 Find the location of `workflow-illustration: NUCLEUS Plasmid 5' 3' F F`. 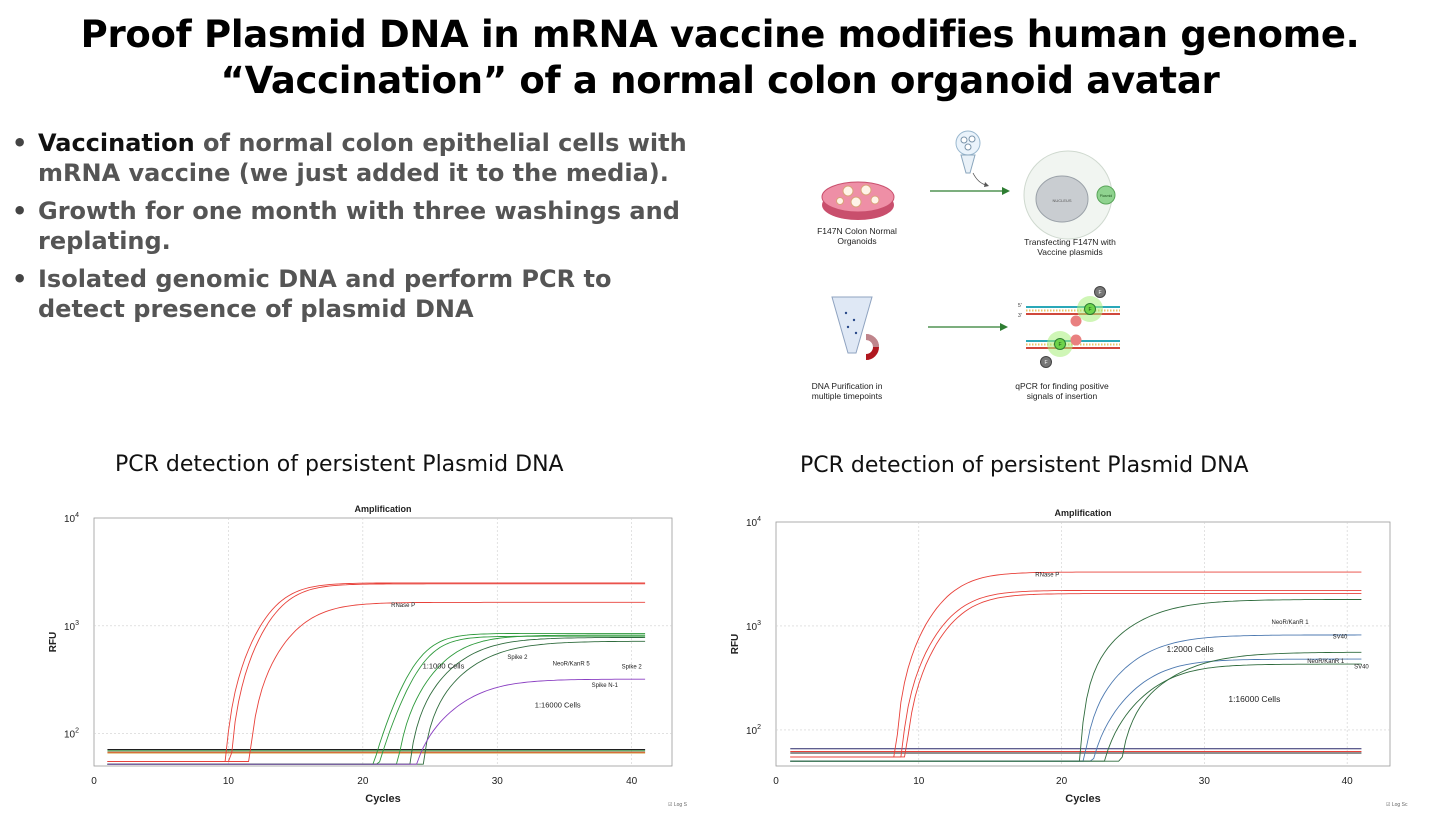

workflow-illustration: NUCLEUS Plasmid 5' 3' F F is located at coordinates (970, 249).